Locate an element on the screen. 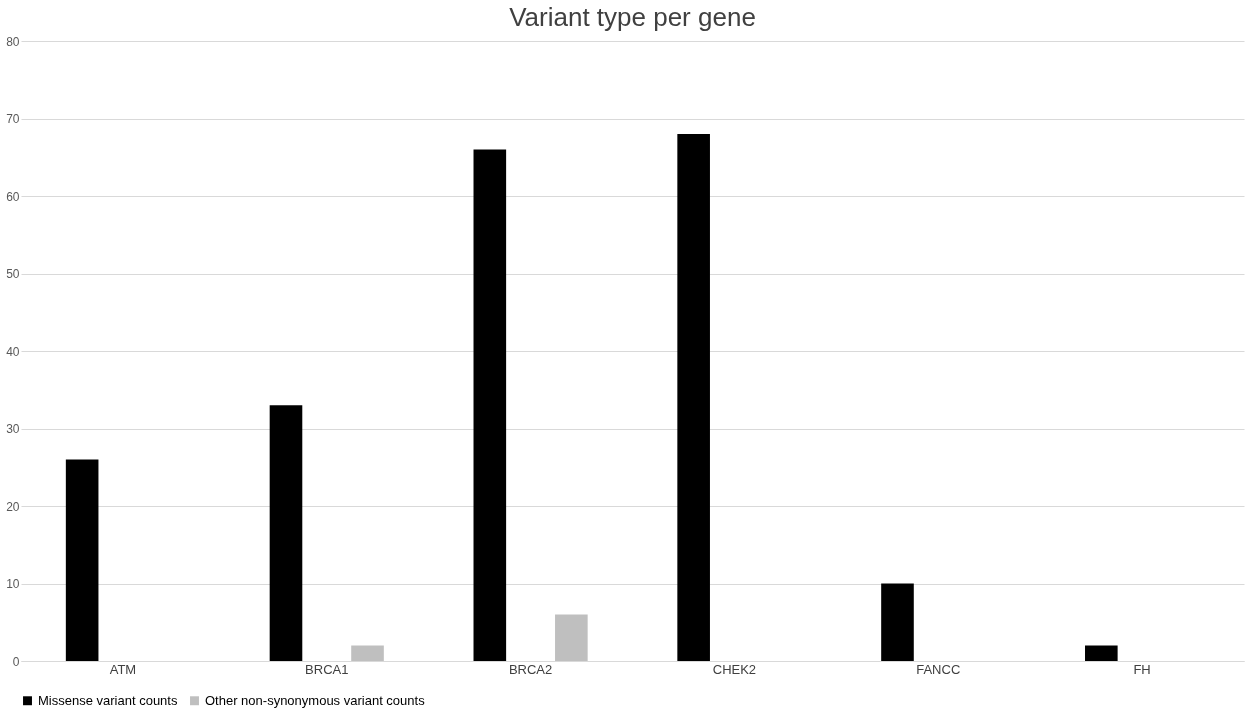  x-tick-label: ATM is located at coordinates (123, 669).